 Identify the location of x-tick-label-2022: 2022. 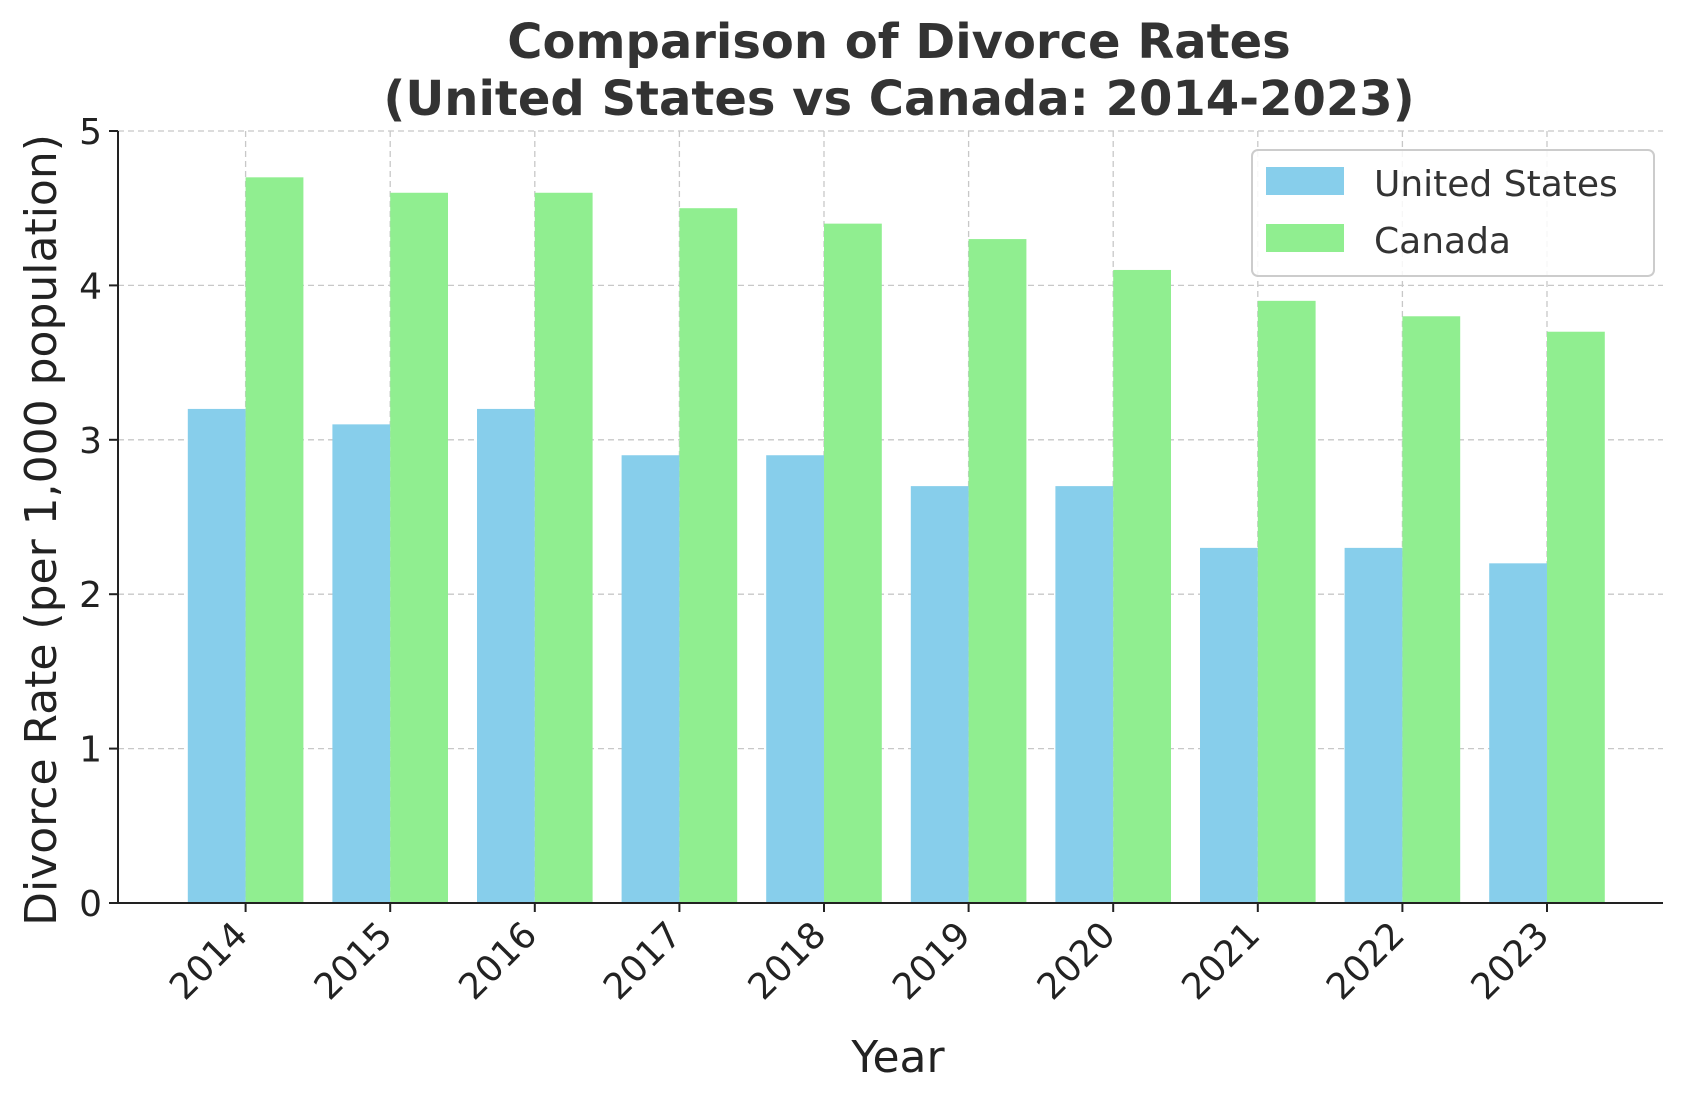
(1366, 961).